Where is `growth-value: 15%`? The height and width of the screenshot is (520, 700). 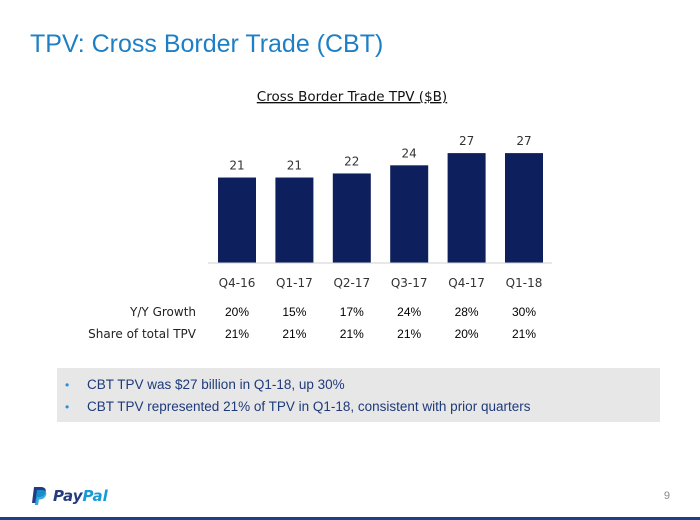
growth-value: 15% is located at coordinates (294, 312).